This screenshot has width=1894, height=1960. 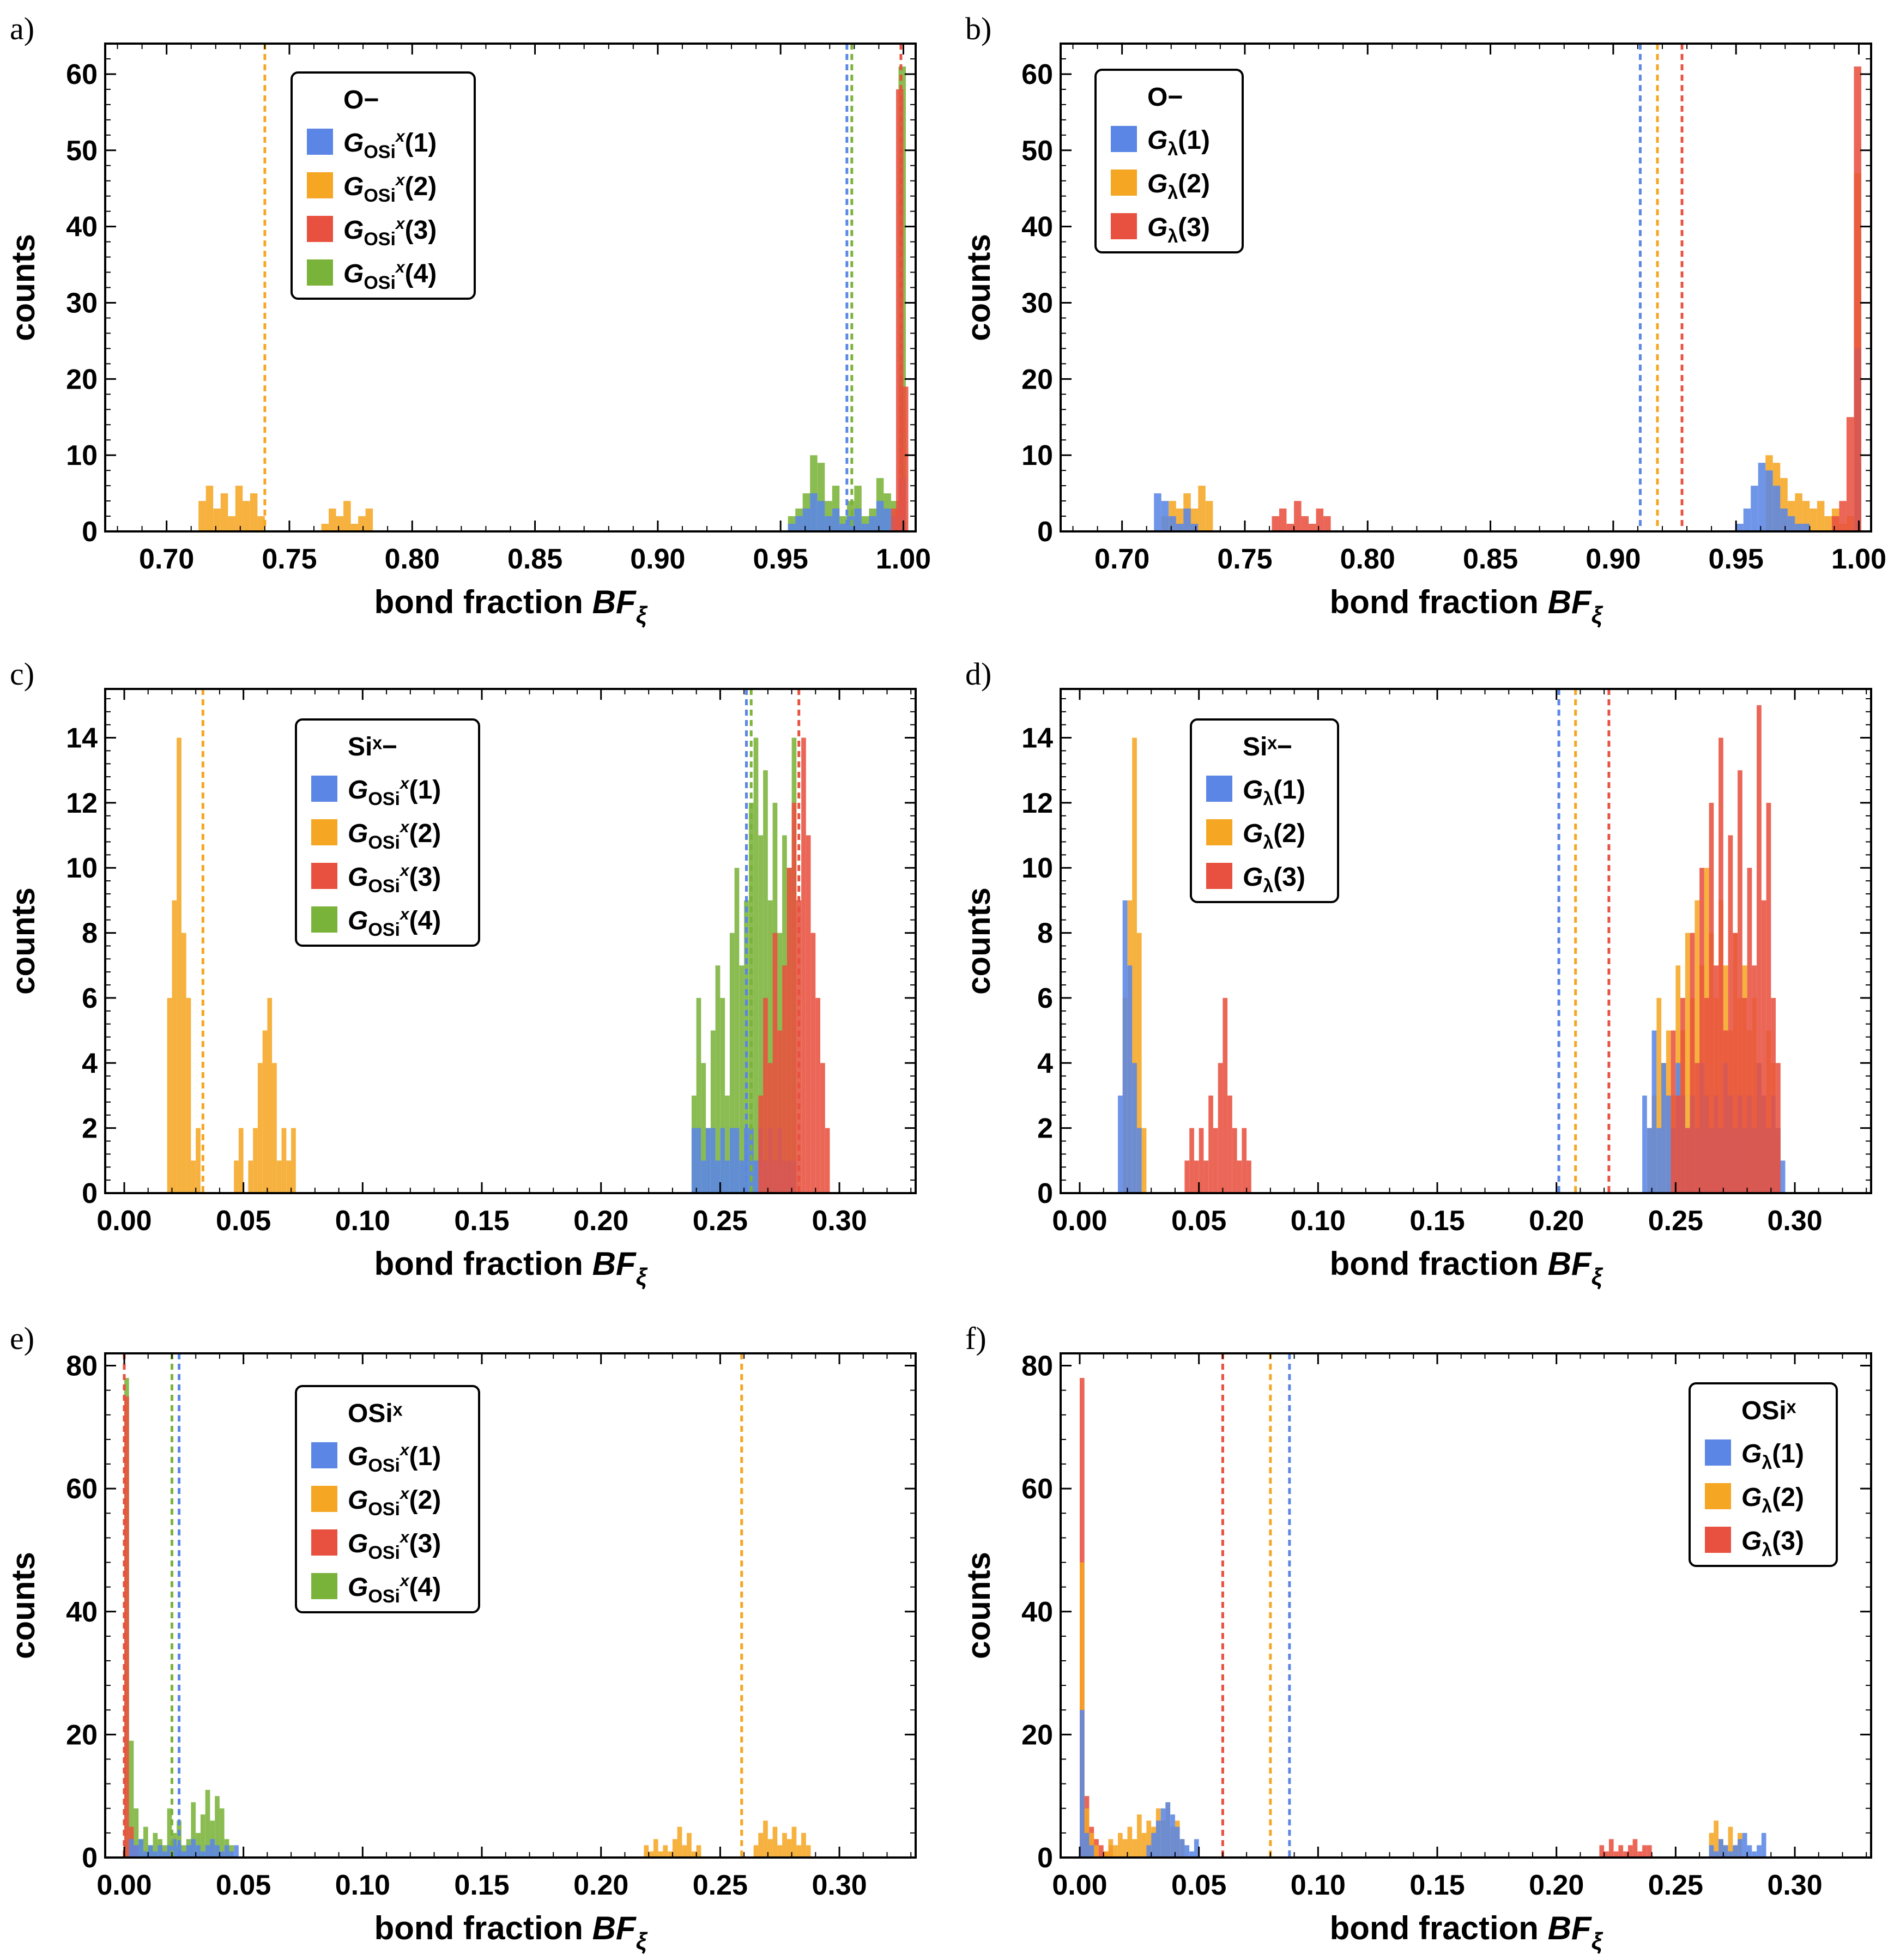 I want to click on legend-swatch-red, so click(x=1718, y=1540).